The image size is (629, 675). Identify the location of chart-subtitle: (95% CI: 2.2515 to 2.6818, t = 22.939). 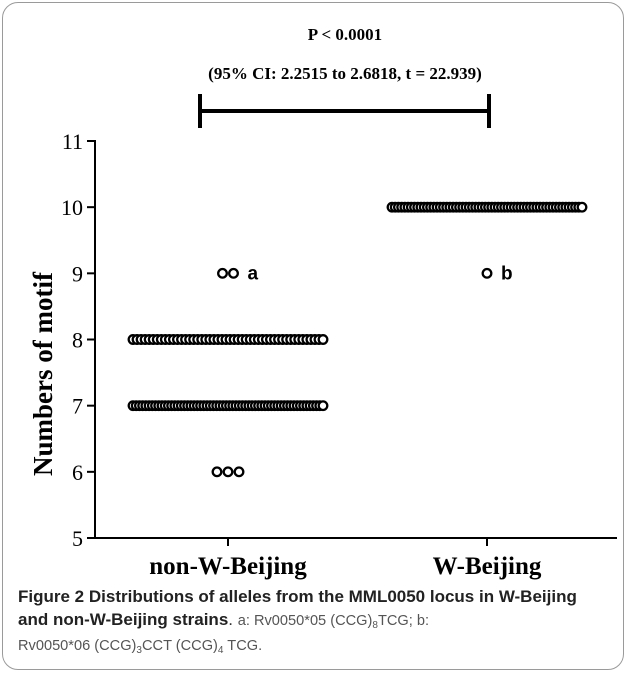
(345, 73).